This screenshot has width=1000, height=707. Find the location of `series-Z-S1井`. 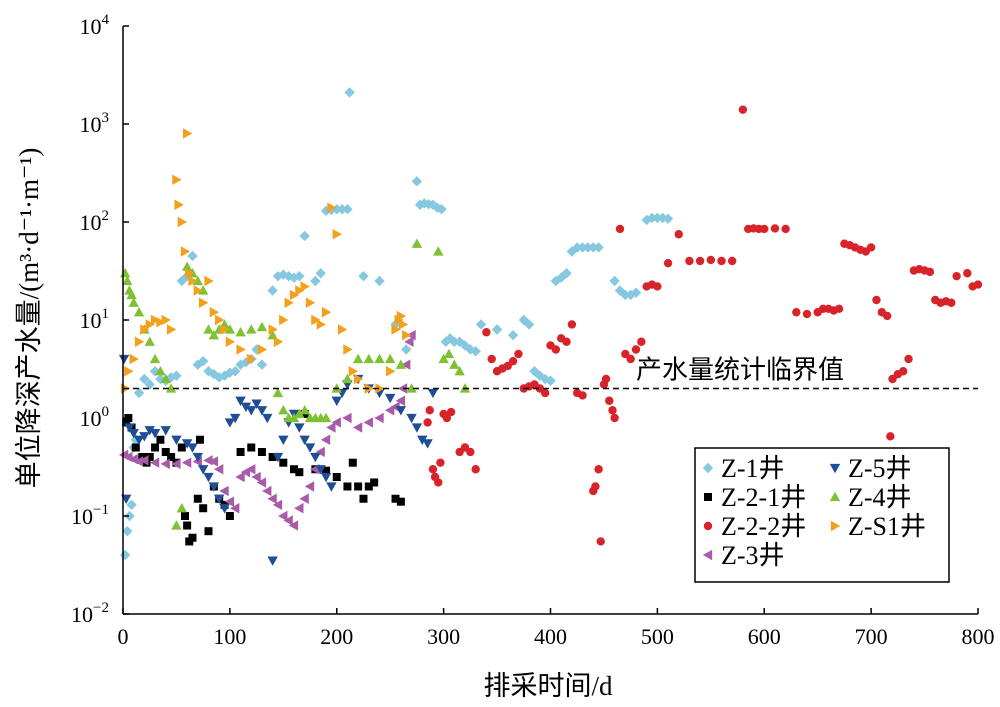

series-Z-S1井 is located at coordinates (266, 261).